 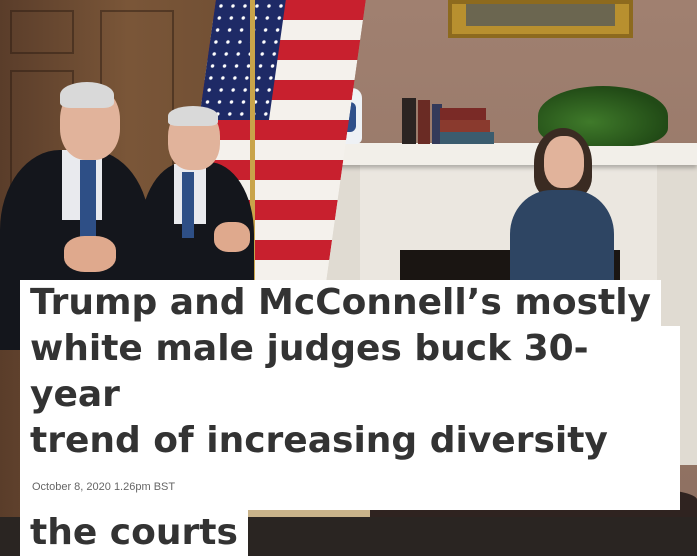 I want to click on mantel-shelf, so click(x=502, y=154).